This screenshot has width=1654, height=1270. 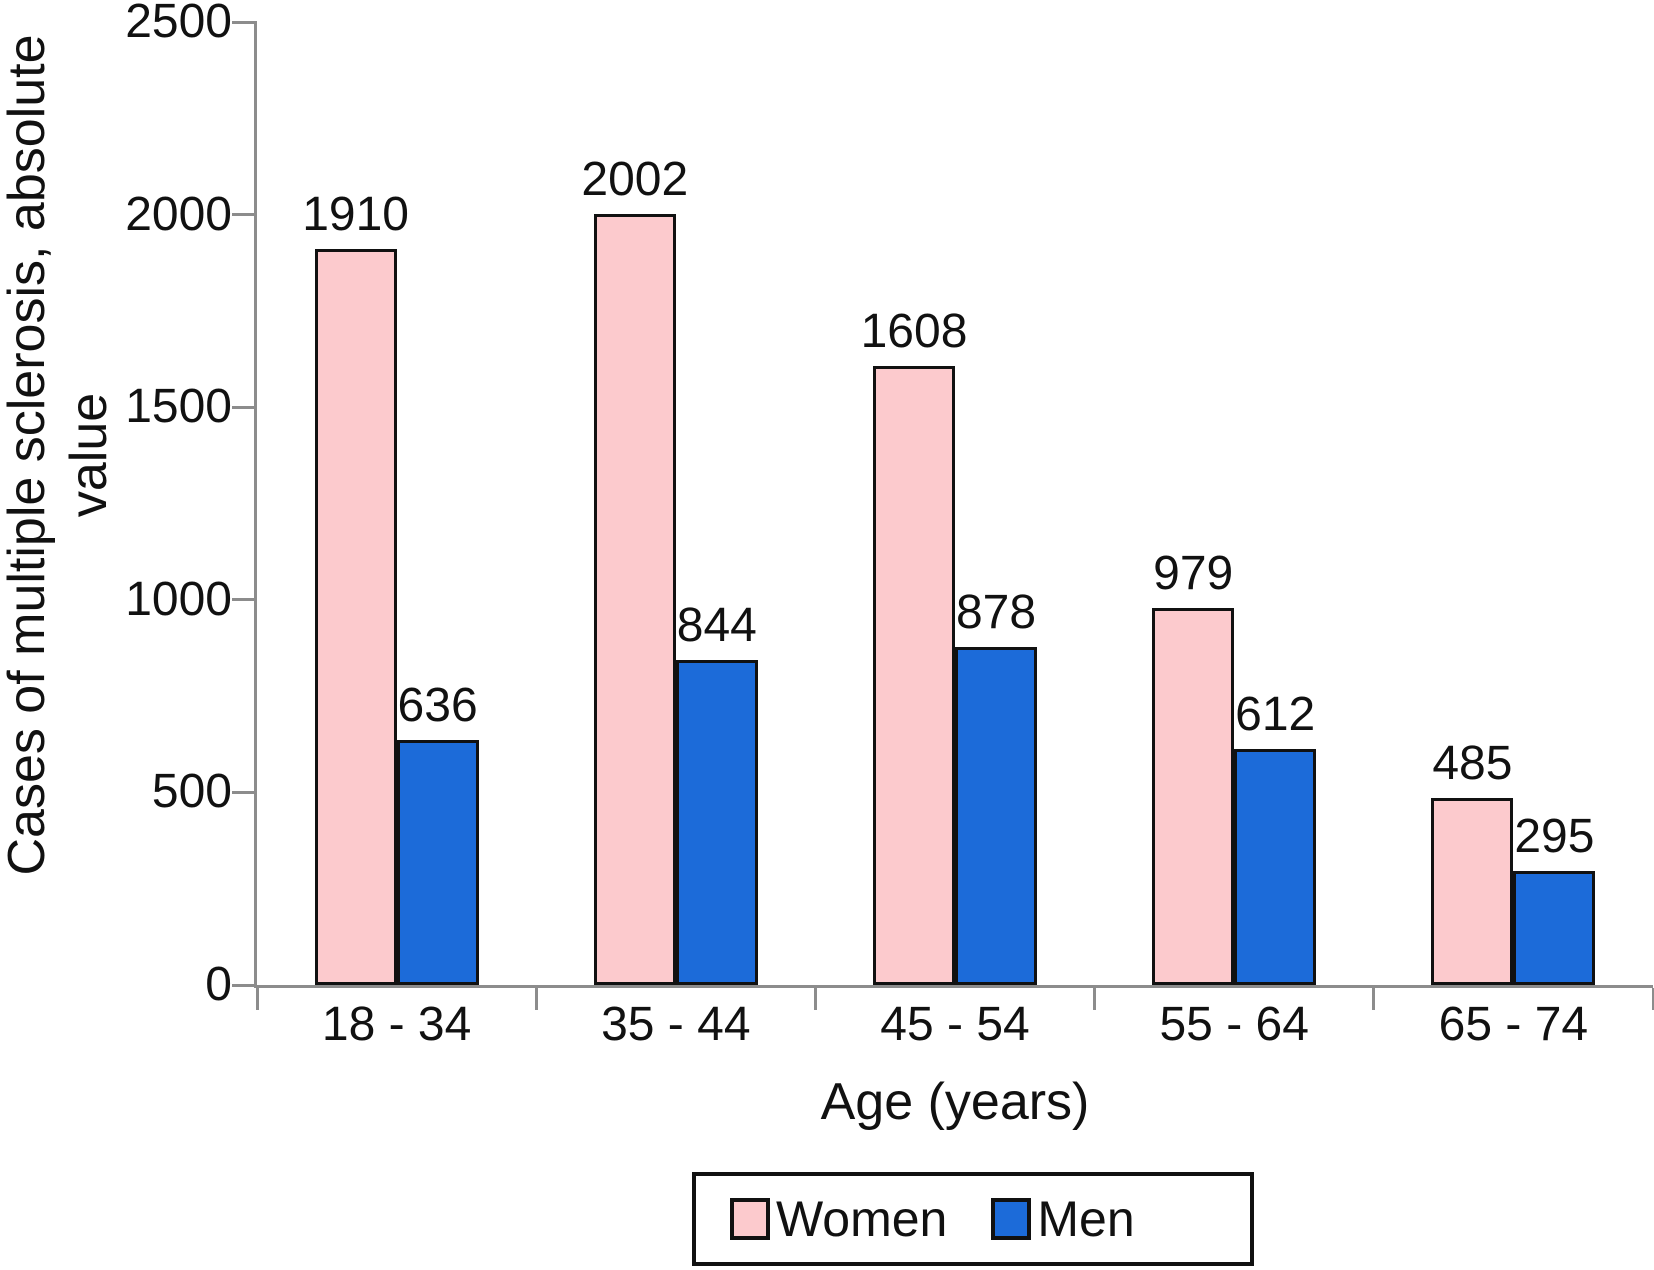 I want to click on bar-value-label: 485, so click(x=1472, y=764).